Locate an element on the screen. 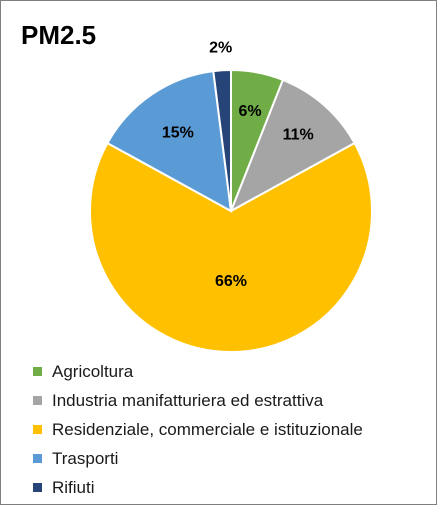 This screenshot has width=437, height=506. slice-label-3: 66% is located at coordinates (231, 281).